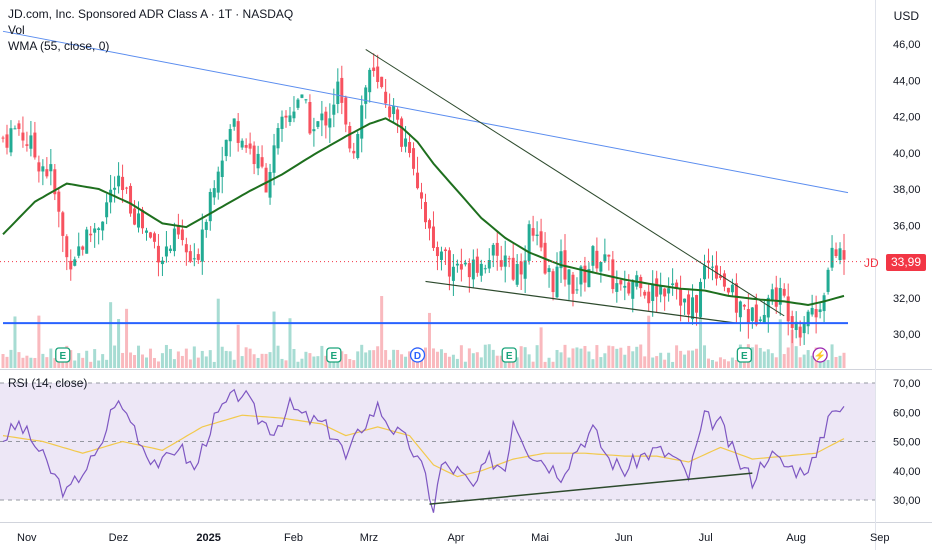 The width and height of the screenshot is (932, 550). Describe the element at coordinates (540, 538) in the screenshot. I see `time-tick-label: Mai` at that location.